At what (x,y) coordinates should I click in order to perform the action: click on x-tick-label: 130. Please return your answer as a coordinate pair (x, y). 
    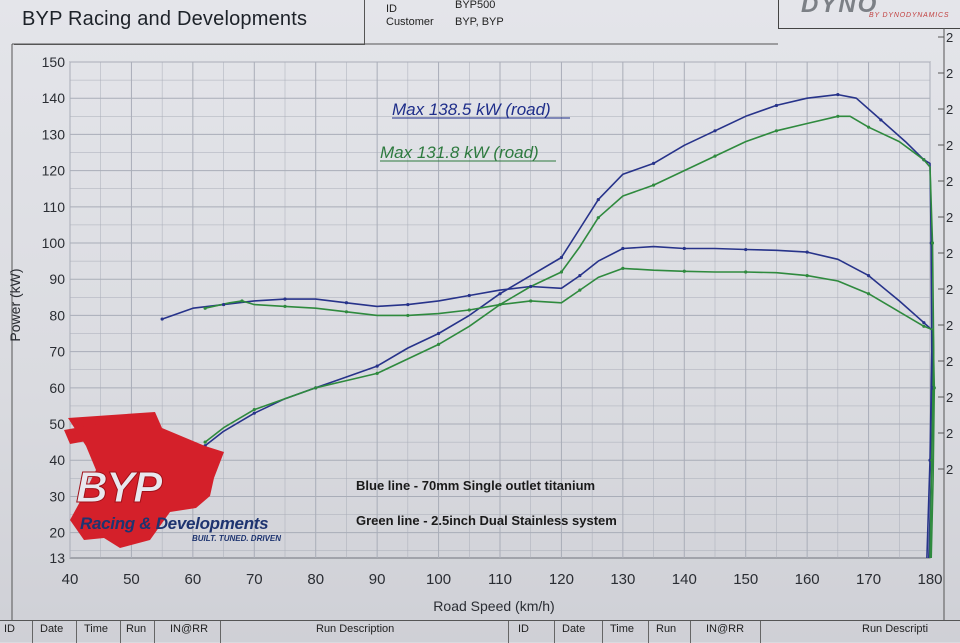
    Looking at the image, I should click on (622, 579).